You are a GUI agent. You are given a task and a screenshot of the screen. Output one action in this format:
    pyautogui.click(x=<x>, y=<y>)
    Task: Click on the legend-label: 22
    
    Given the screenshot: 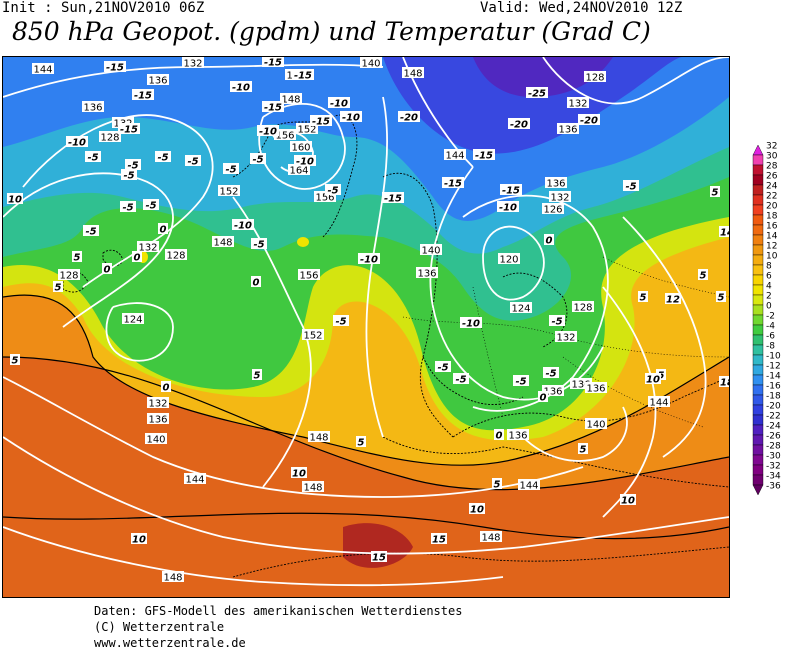 What is the action you would take?
    pyautogui.click(x=771, y=197)
    